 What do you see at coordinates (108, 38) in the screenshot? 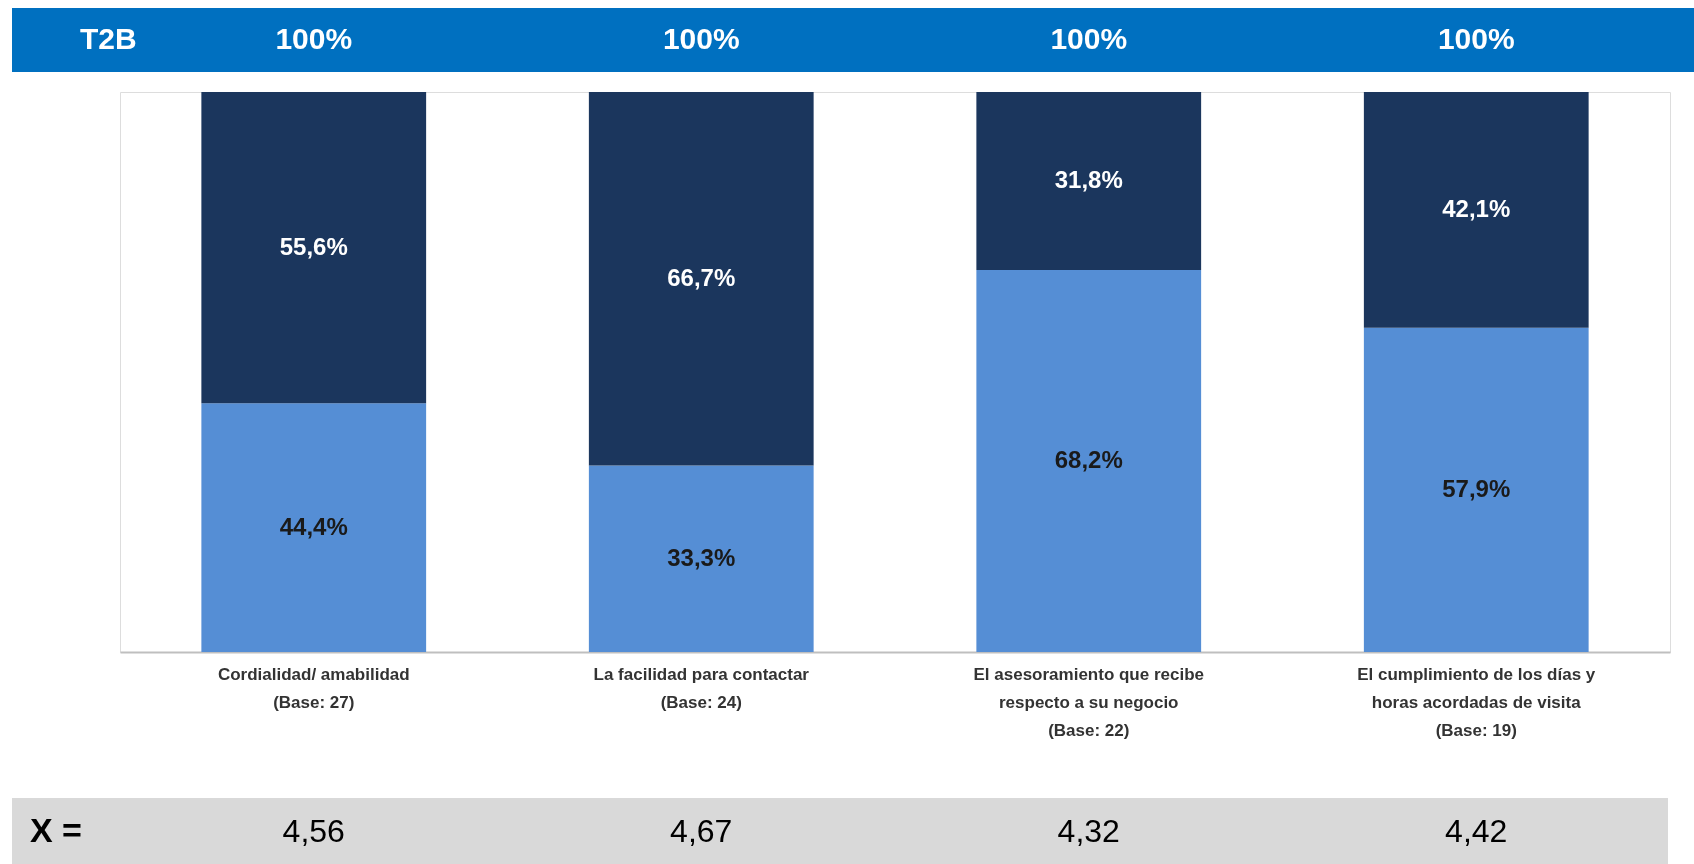
I see `text: T2B` at bounding box center [108, 38].